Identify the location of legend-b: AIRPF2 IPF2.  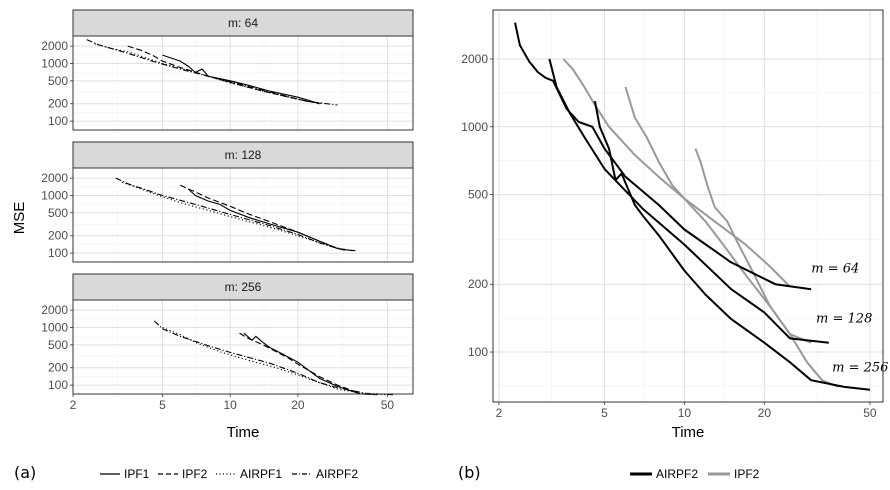
(695, 474).